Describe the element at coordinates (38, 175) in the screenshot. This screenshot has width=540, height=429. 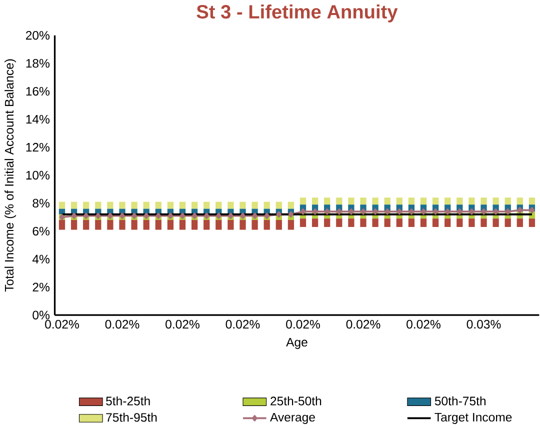
I see `y-tick-label: 10%` at that location.